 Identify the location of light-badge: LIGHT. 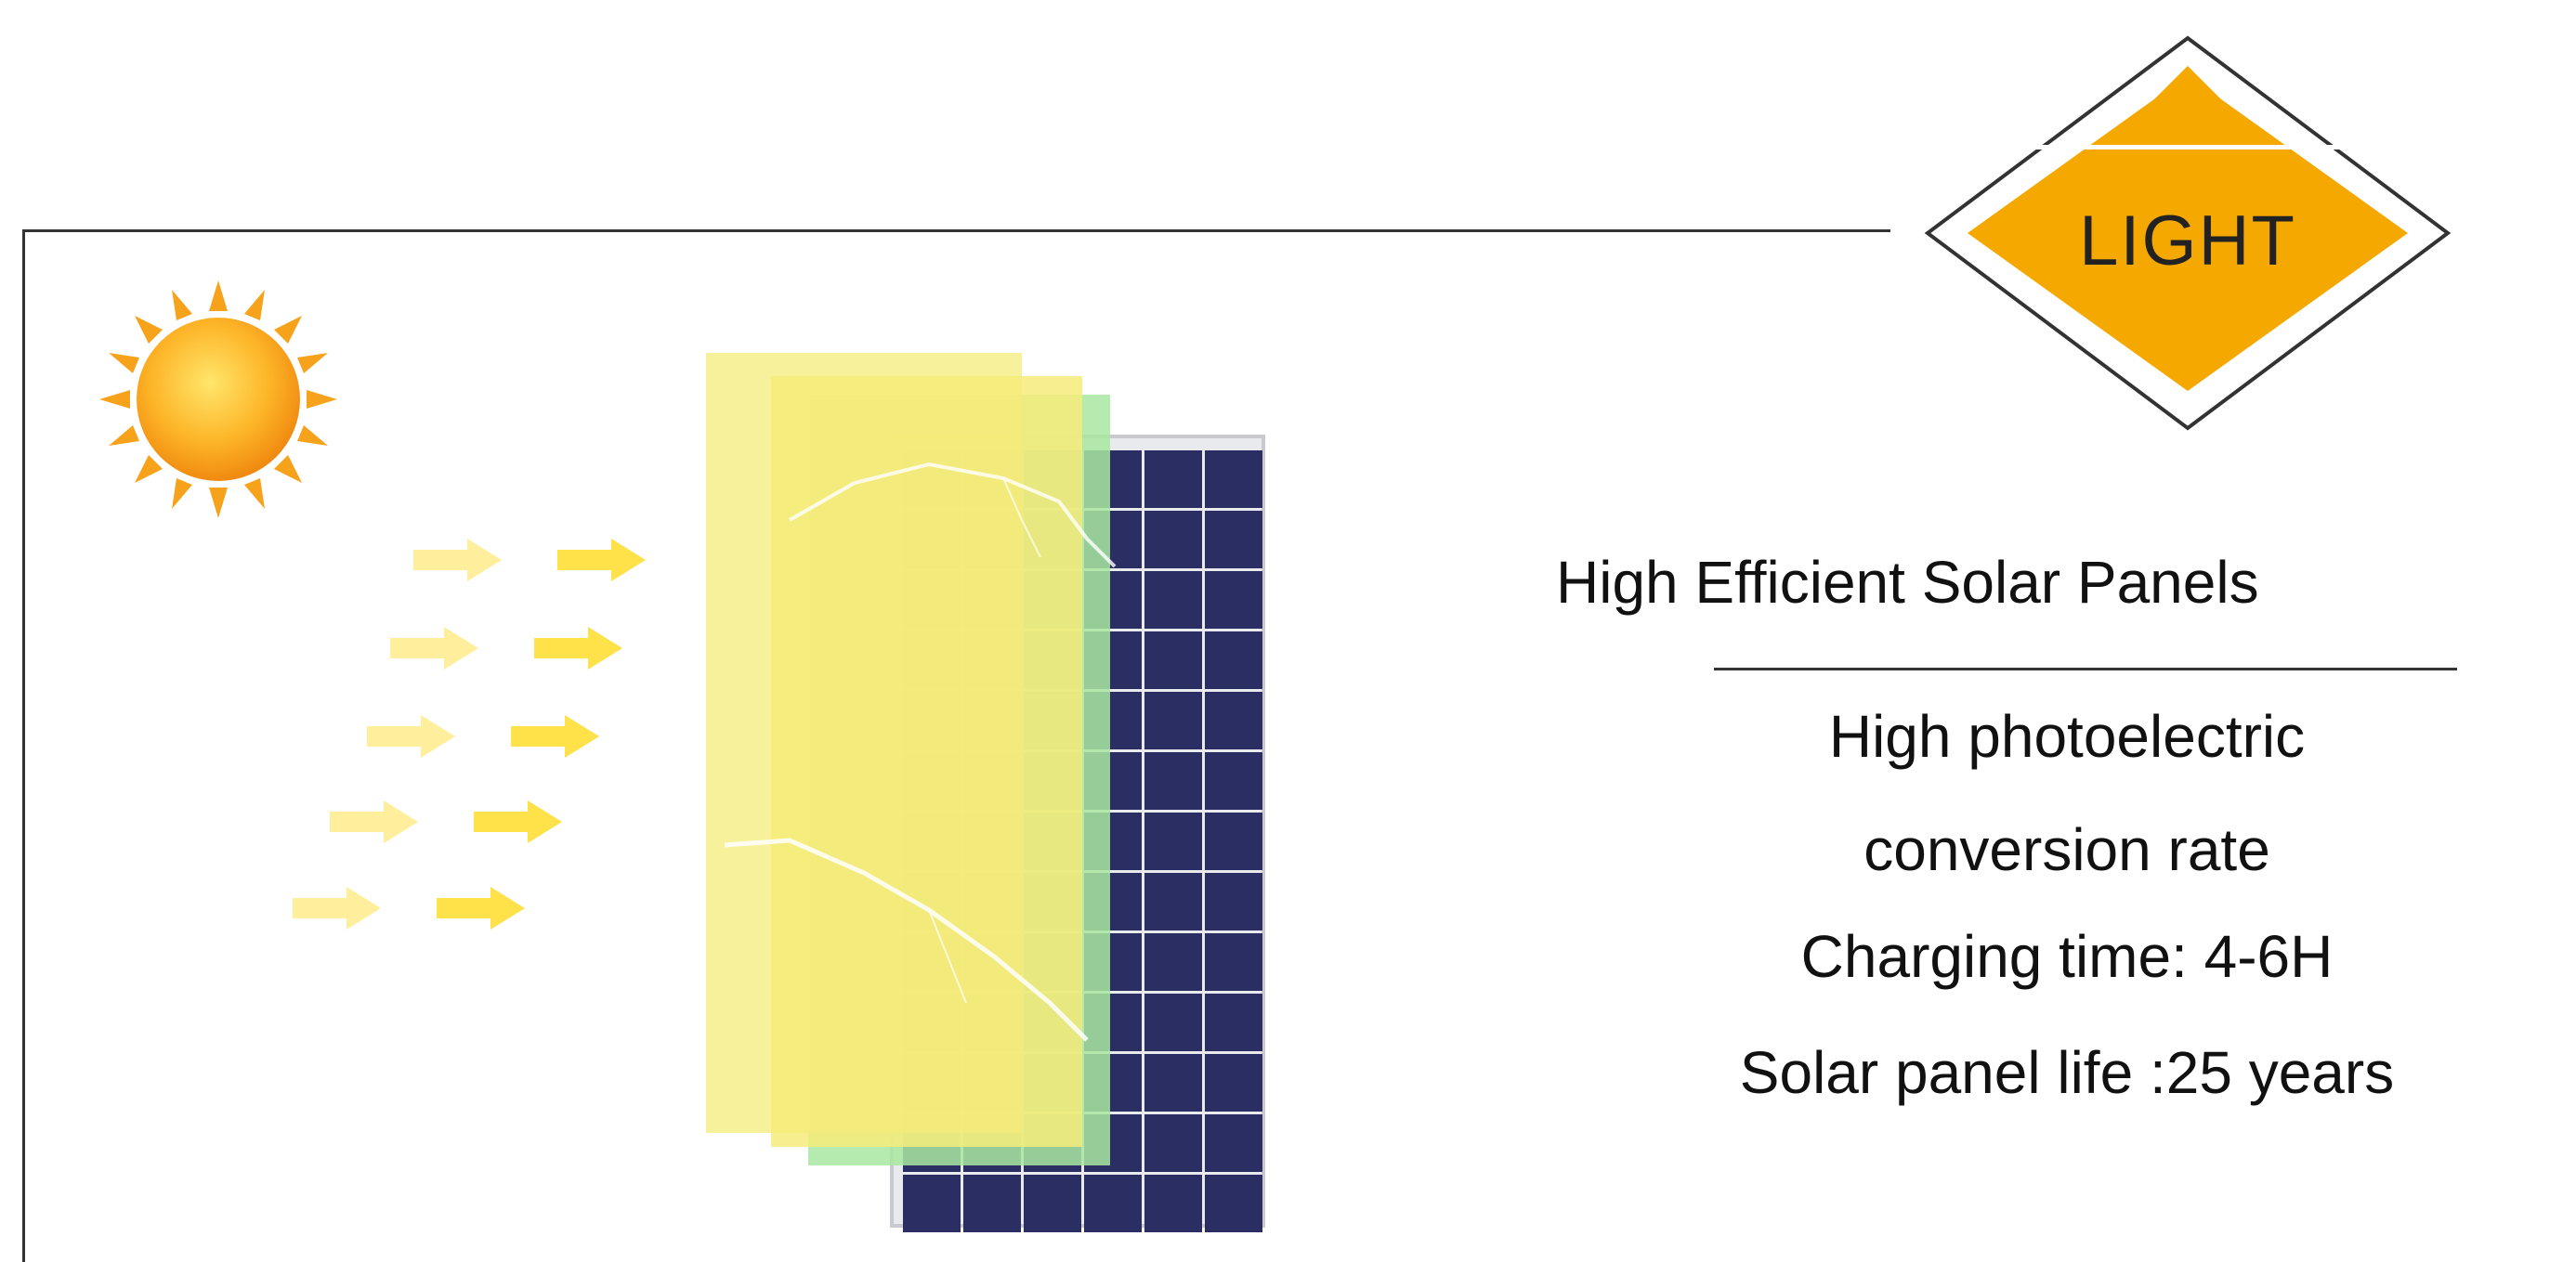
(2187, 233).